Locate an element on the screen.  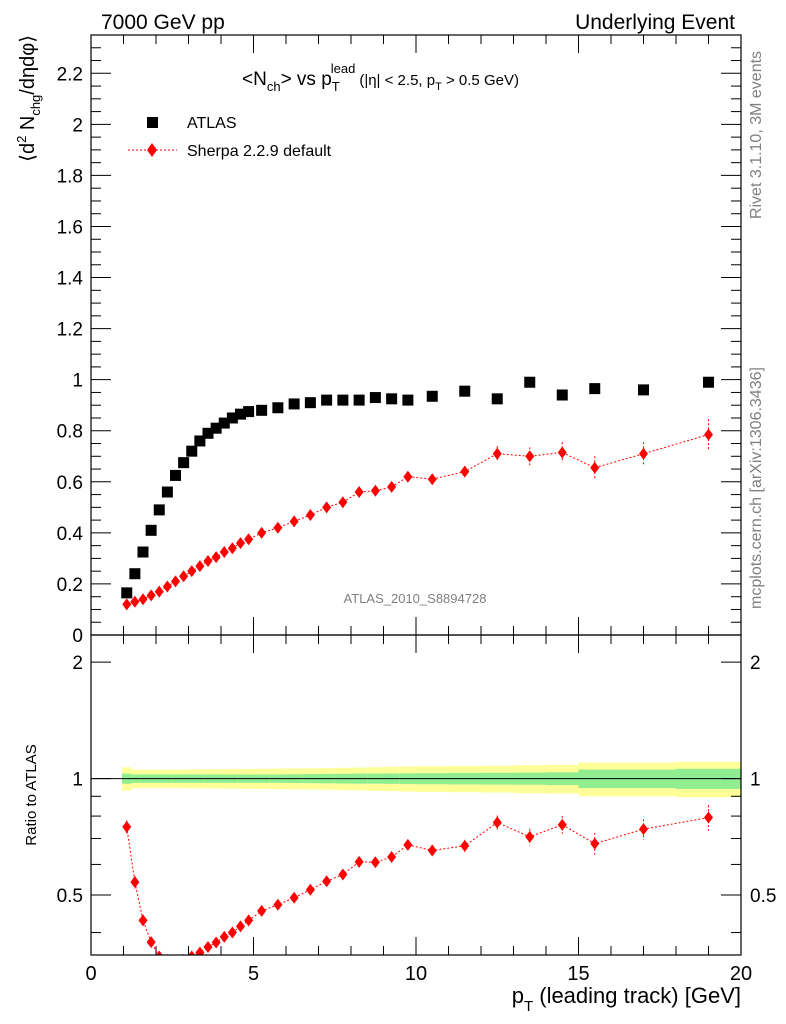
main-y-tick-label: 0.8 is located at coordinates (70, 432).